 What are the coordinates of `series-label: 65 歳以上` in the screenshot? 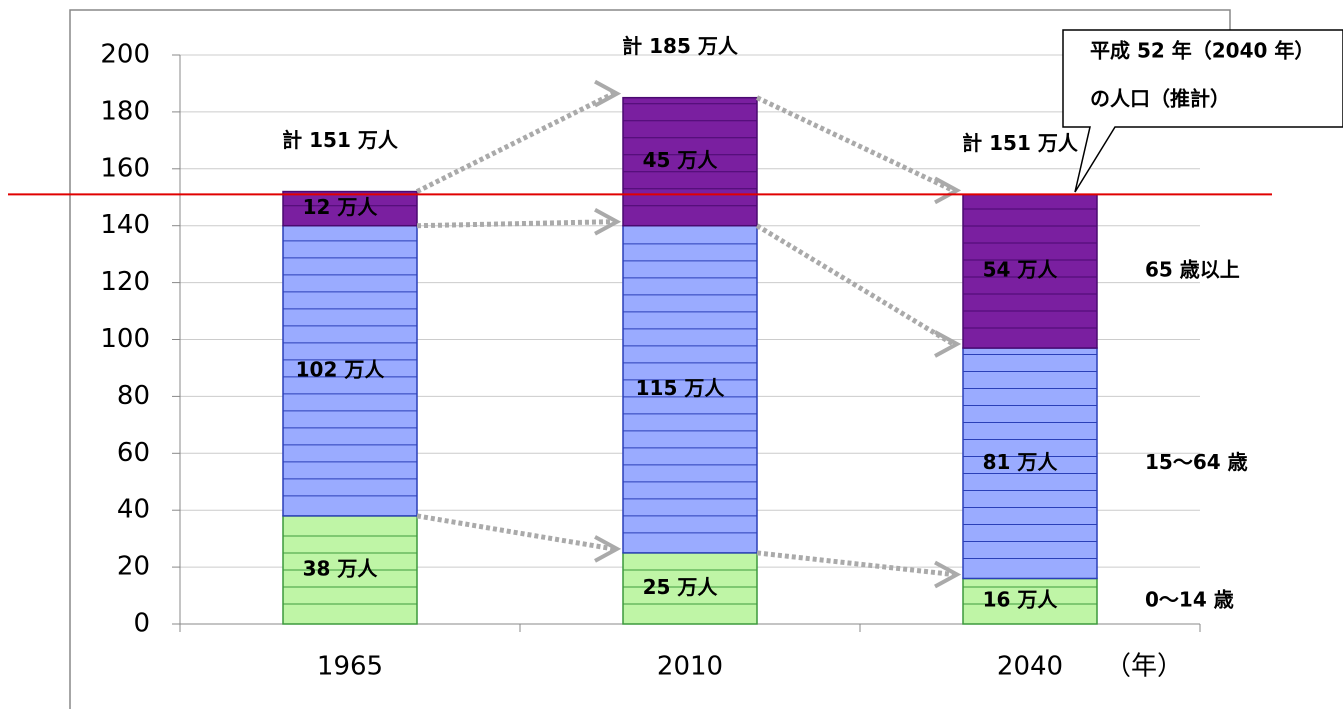 It's located at (1192, 270).